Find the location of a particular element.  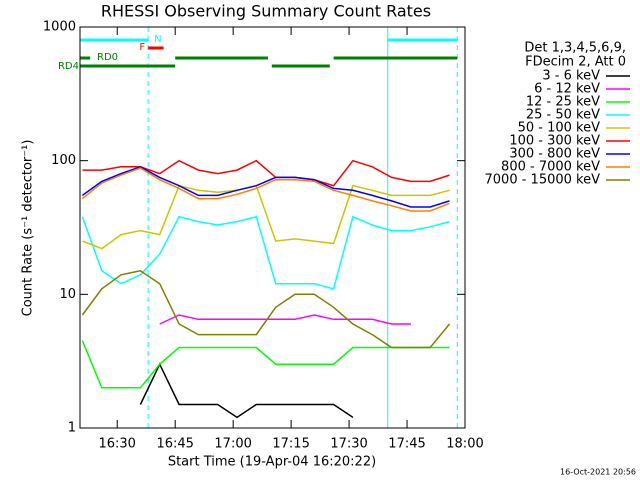

x-tick-label: 17:15 is located at coordinates (290, 444).